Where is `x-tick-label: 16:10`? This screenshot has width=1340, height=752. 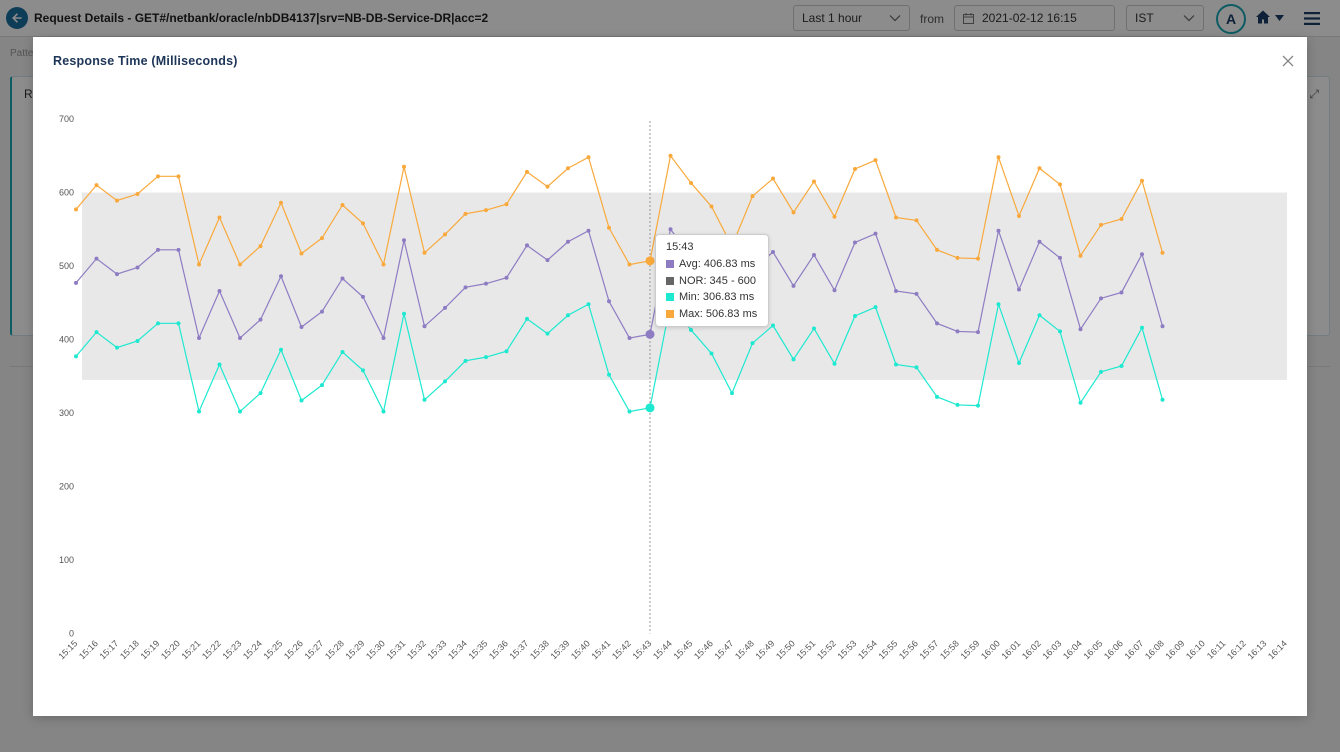
x-tick-label: 16:10 is located at coordinates (1195, 649).